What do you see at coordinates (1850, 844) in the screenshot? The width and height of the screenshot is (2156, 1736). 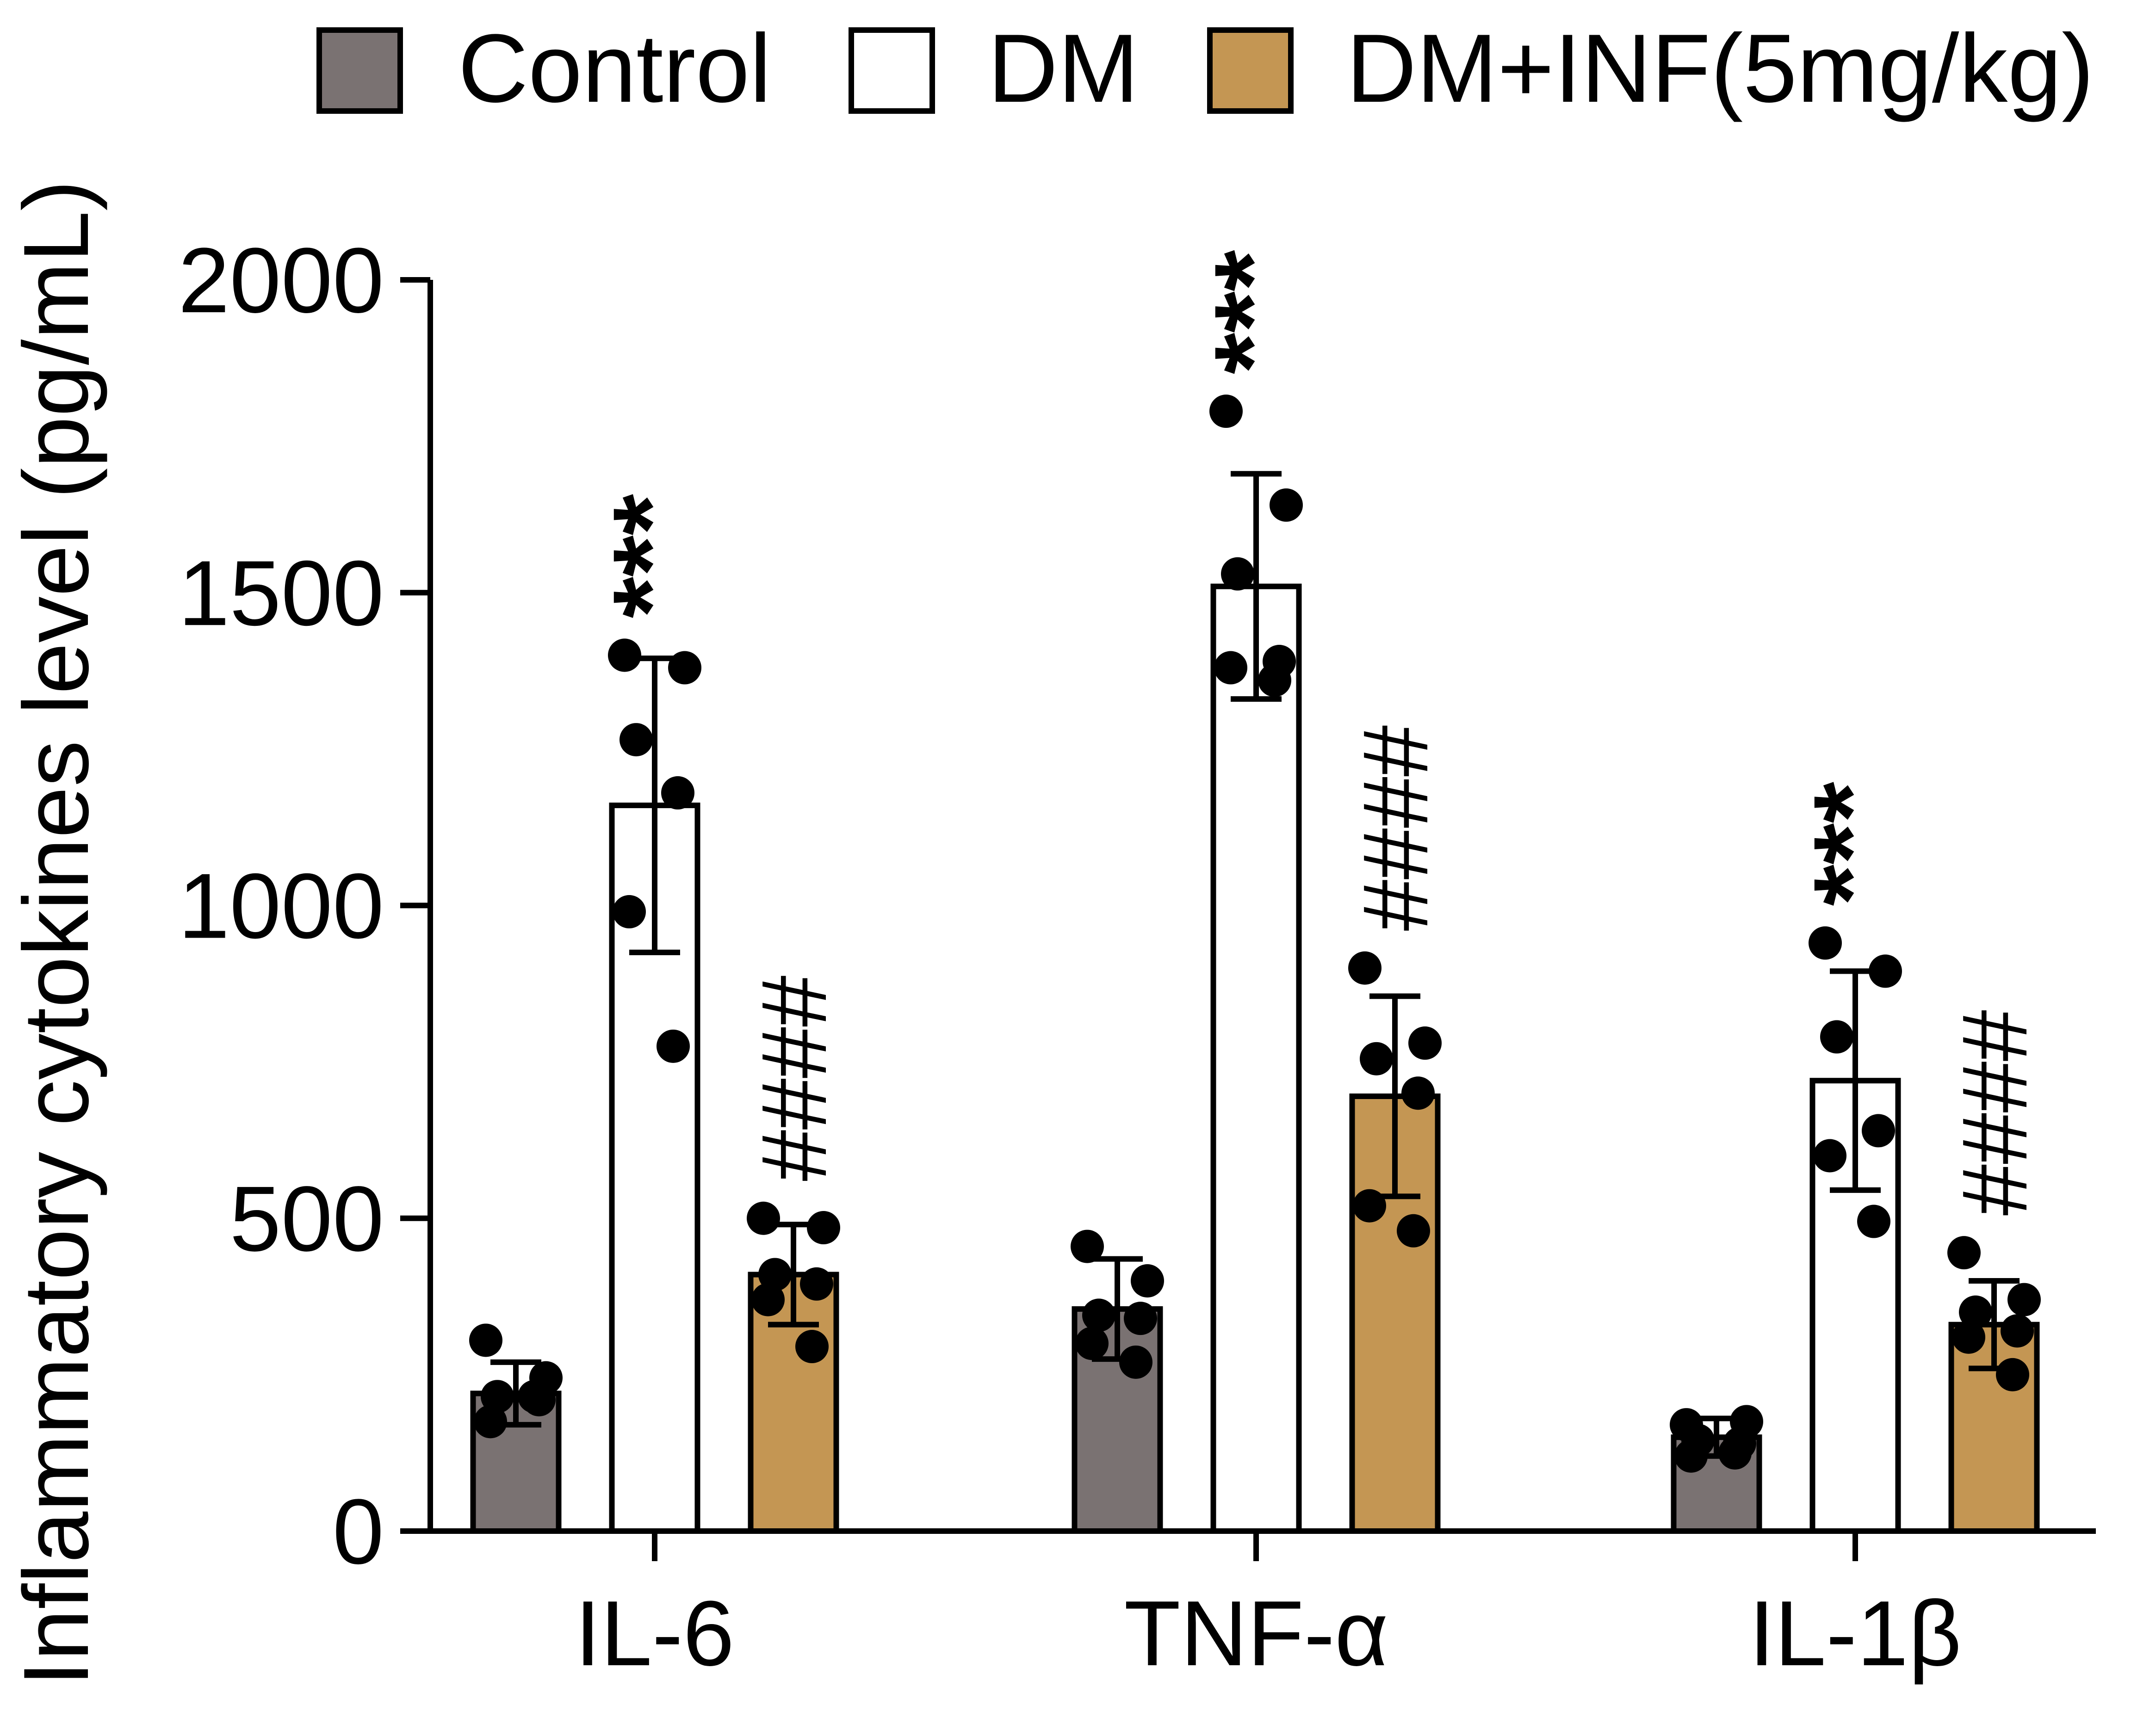 I see `dm-significance-2: ***` at bounding box center [1850, 844].